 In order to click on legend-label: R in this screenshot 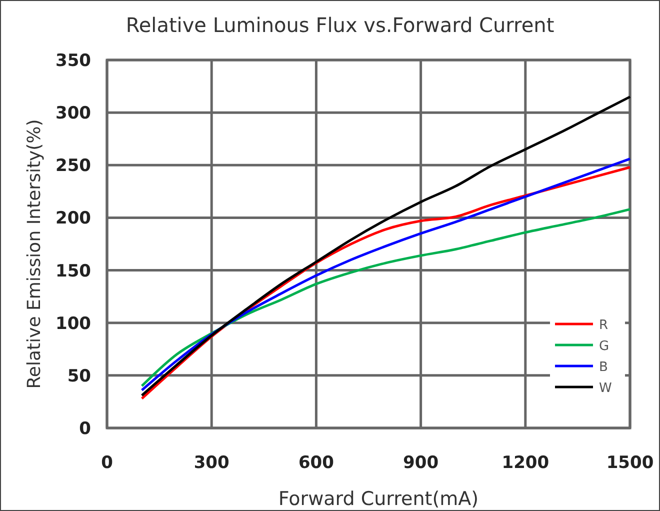, I will do `click(603, 325)`.